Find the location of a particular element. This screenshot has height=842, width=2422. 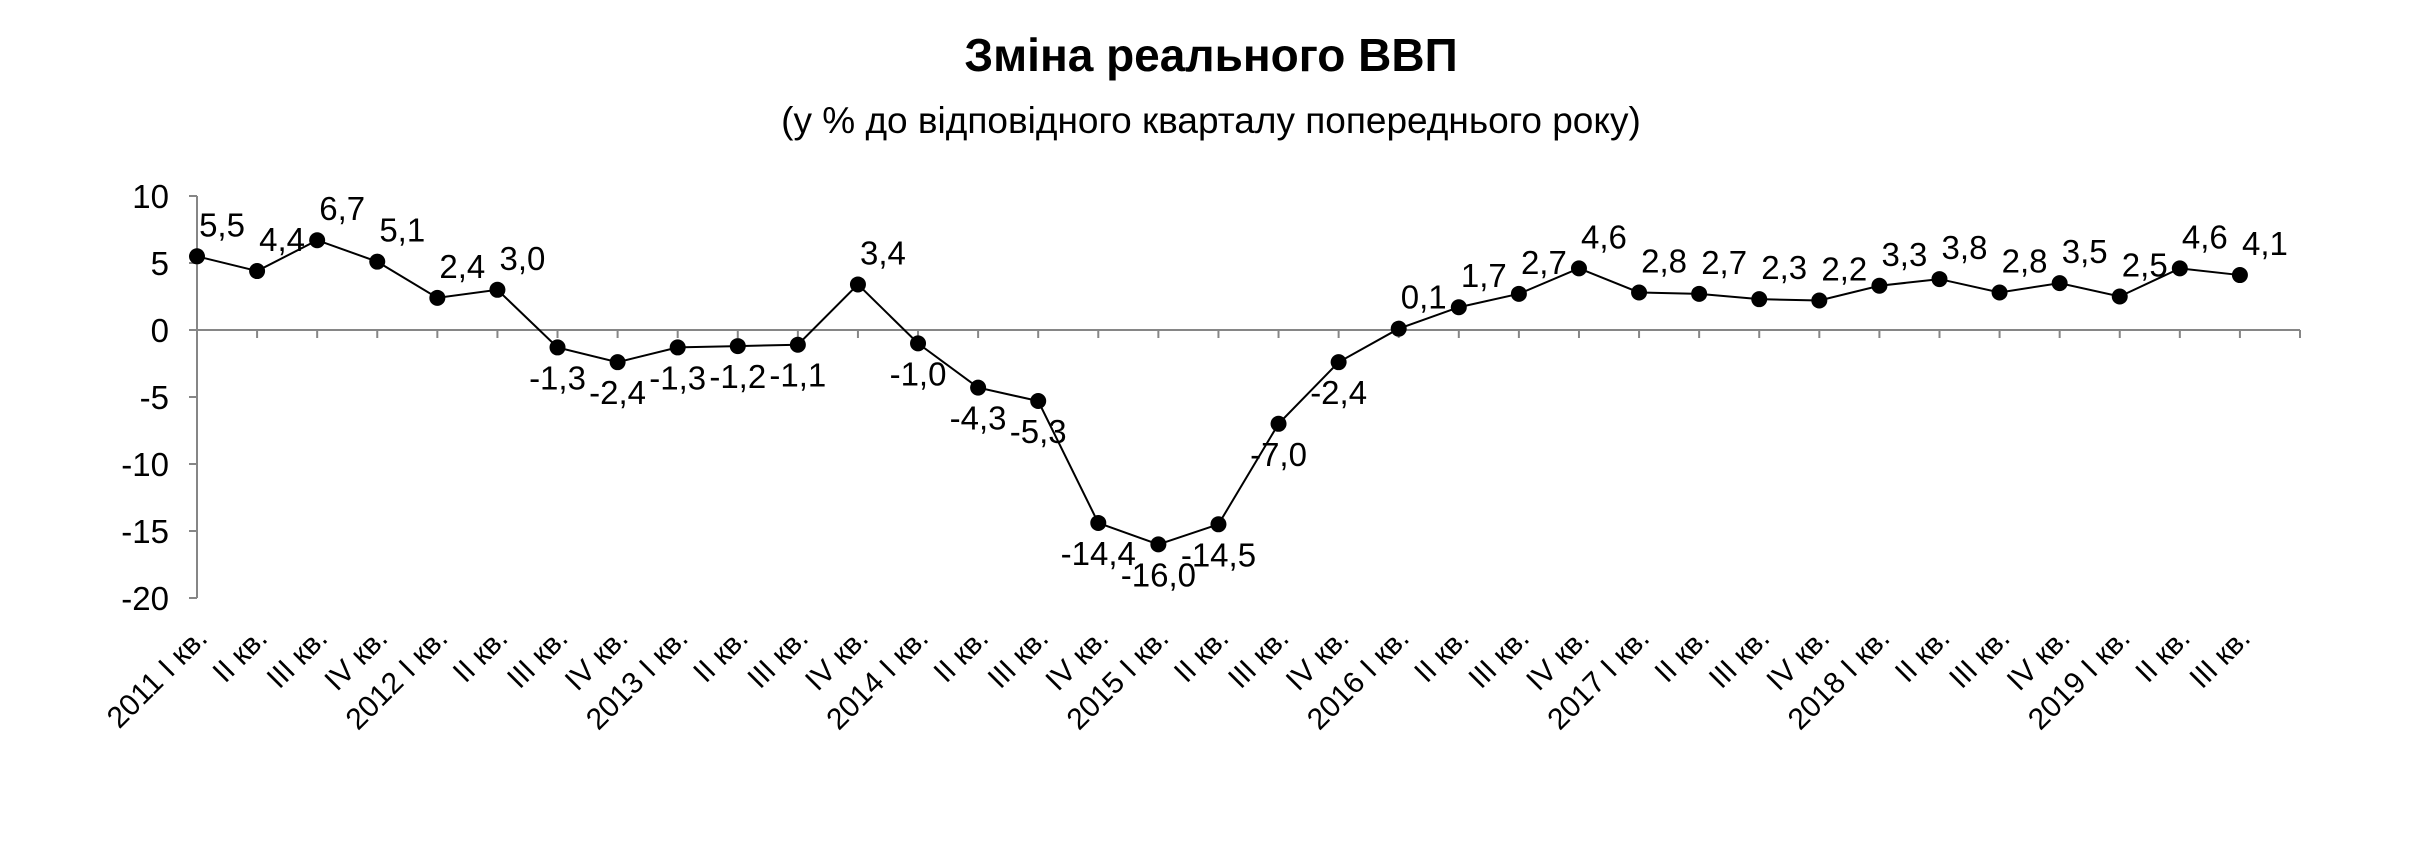

y-tick-label: 5 is located at coordinates (160, 263).